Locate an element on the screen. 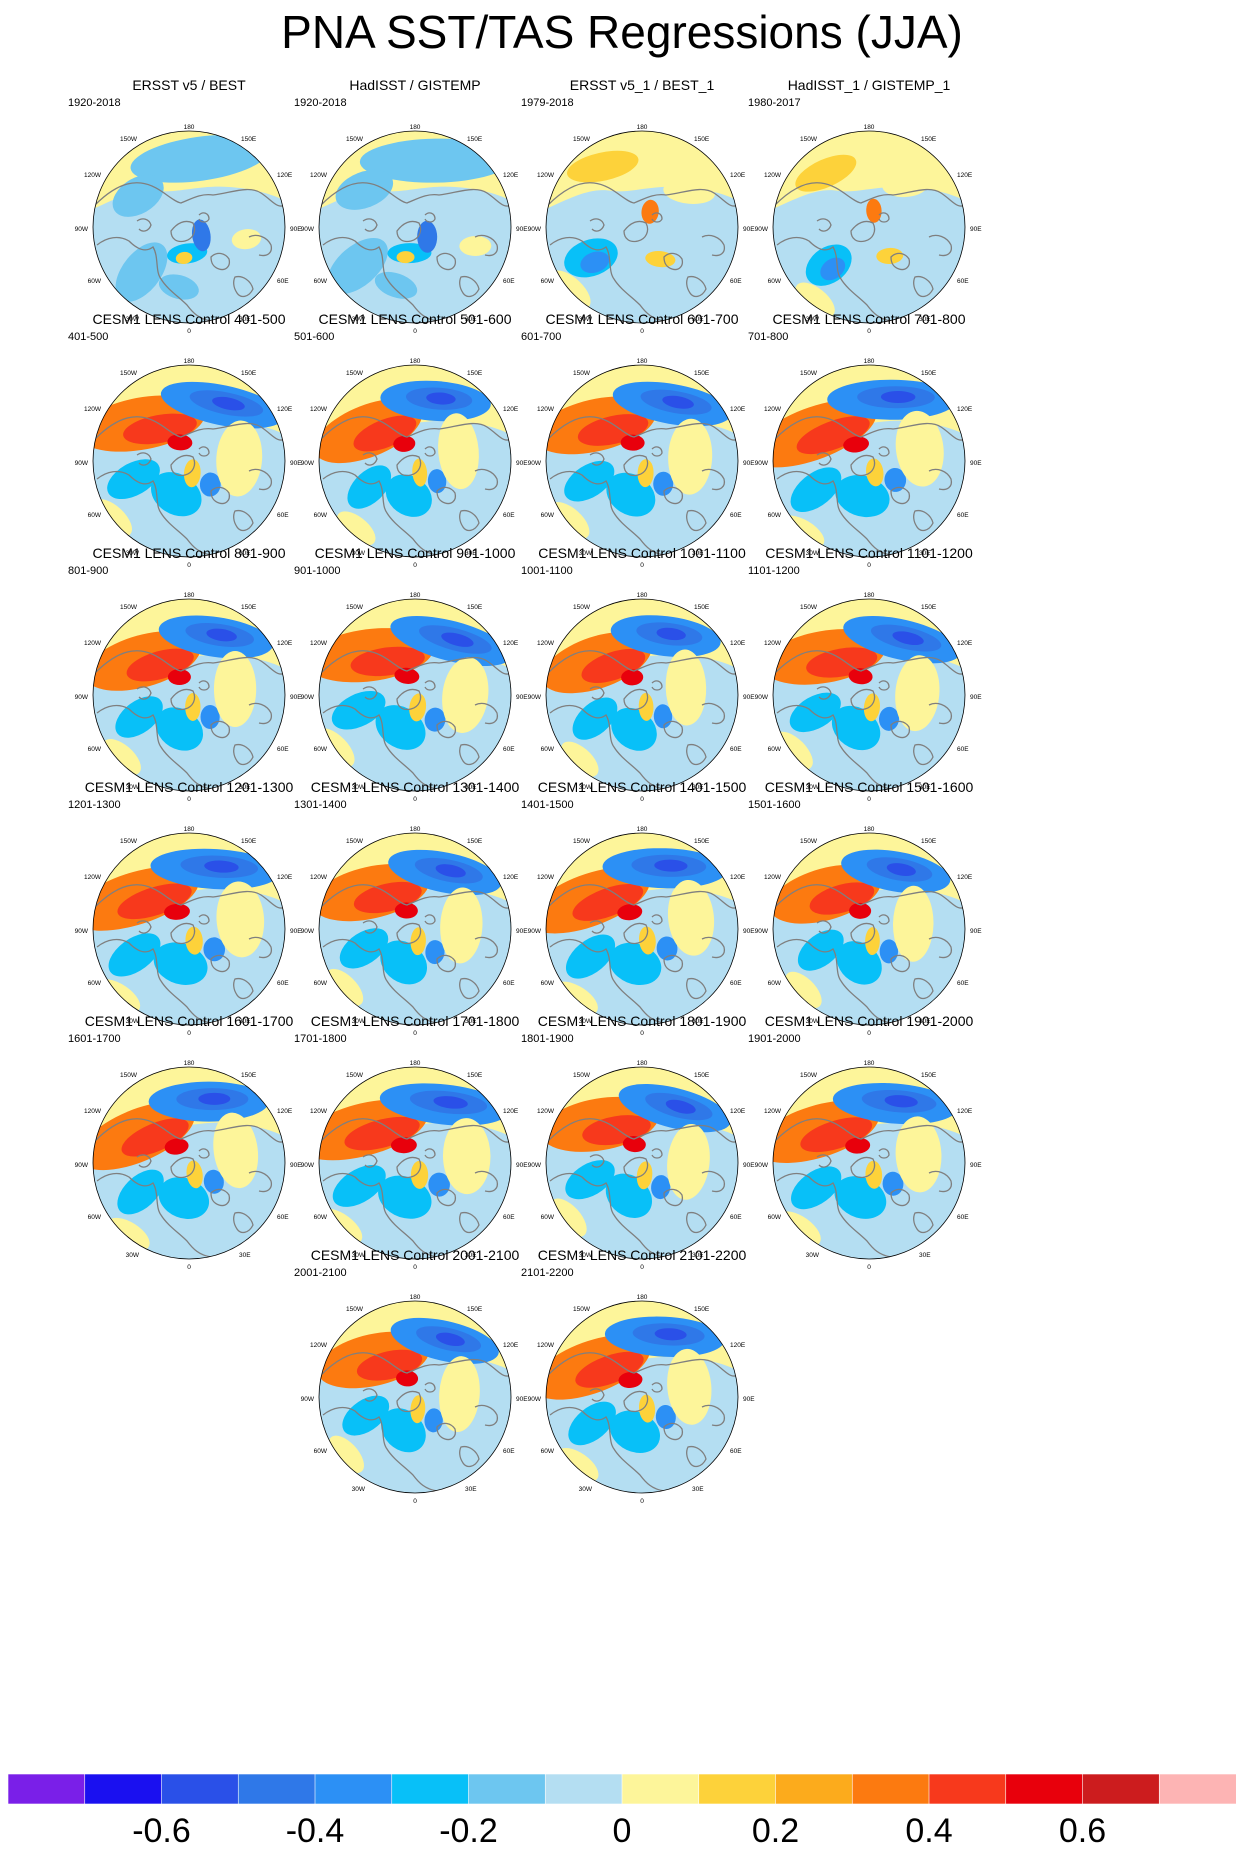 The width and height of the screenshot is (1244, 1860). longitude-label: 150E is located at coordinates (475, 139).